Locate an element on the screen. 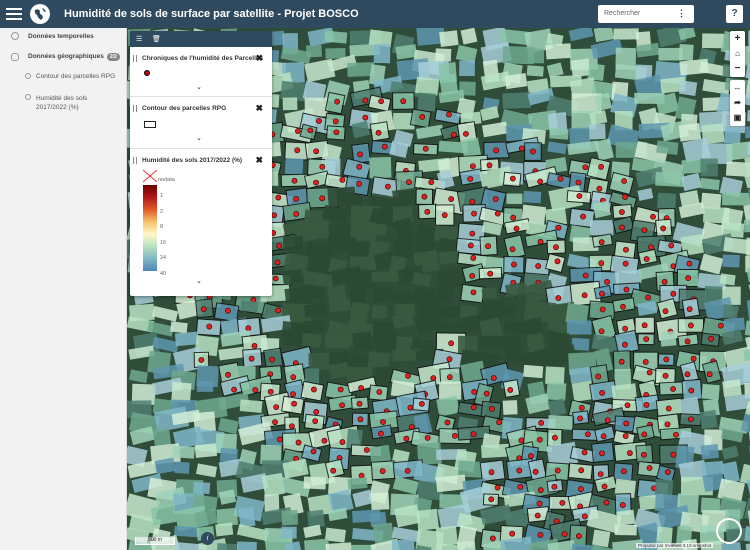 Image resolution: width=750 pixels, height=550 pixels. sidebar-item-temporal: Données temporelles is located at coordinates (61, 36).